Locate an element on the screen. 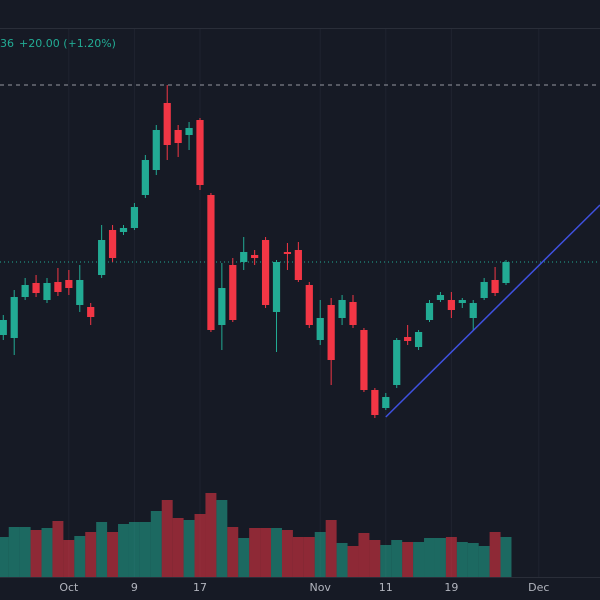 The height and width of the screenshot is (600, 600). x-tick-label: Dec is located at coordinates (538, 587).